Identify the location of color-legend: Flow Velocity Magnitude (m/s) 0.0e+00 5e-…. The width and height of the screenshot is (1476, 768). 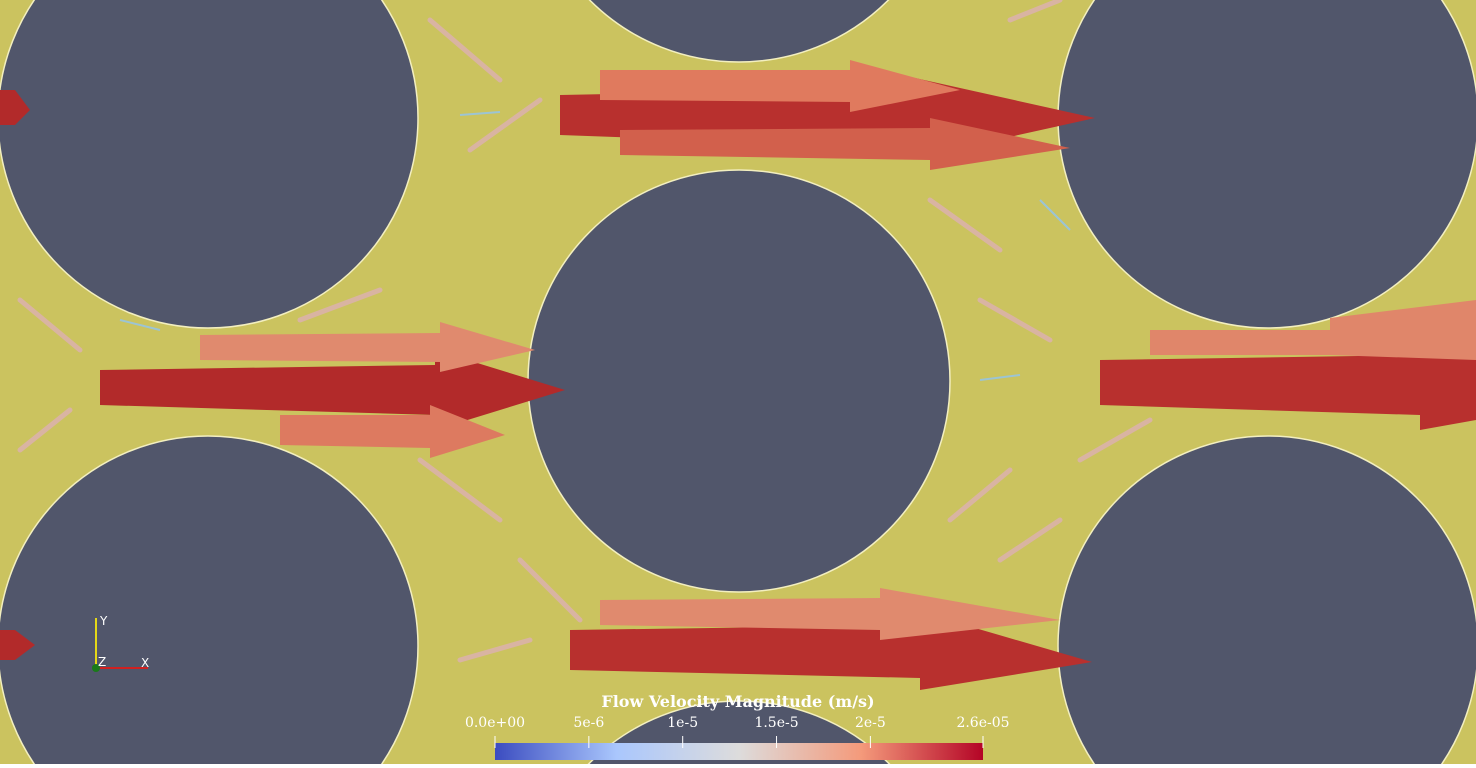
(737, 726).